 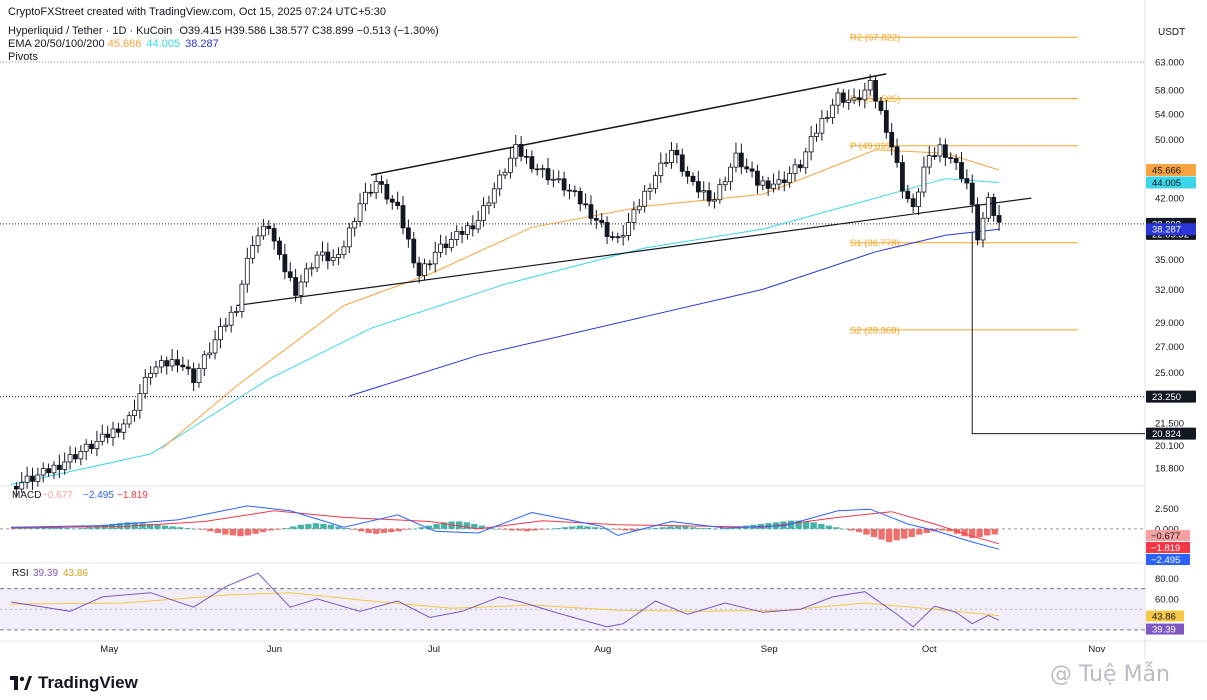 What do you see at coordinates (75, 573) in the screenshot?
I see `rsi-legend-ma: 43.86` at bounding box center [75, 573].